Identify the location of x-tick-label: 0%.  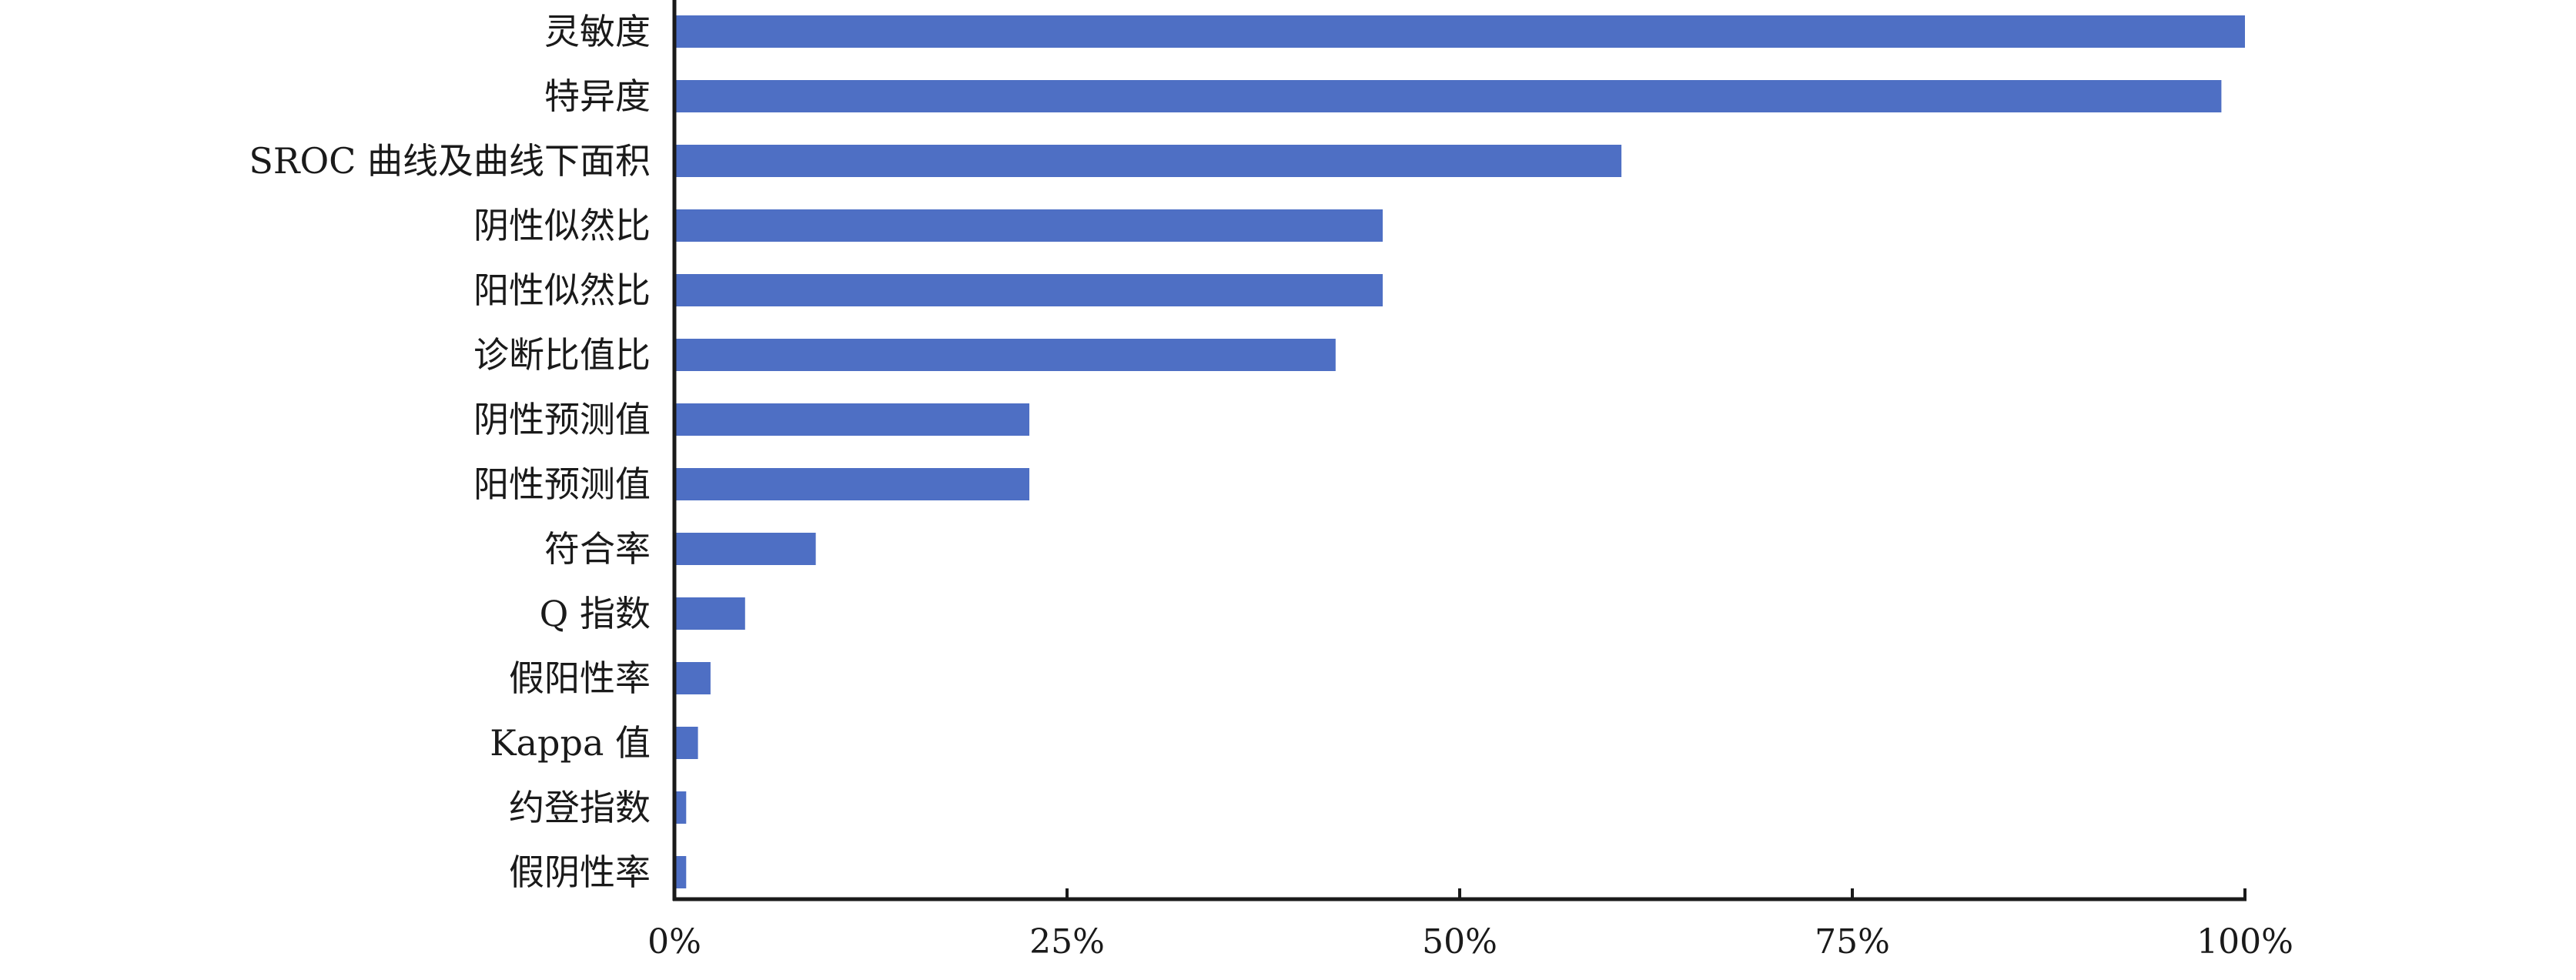
(674, 942).